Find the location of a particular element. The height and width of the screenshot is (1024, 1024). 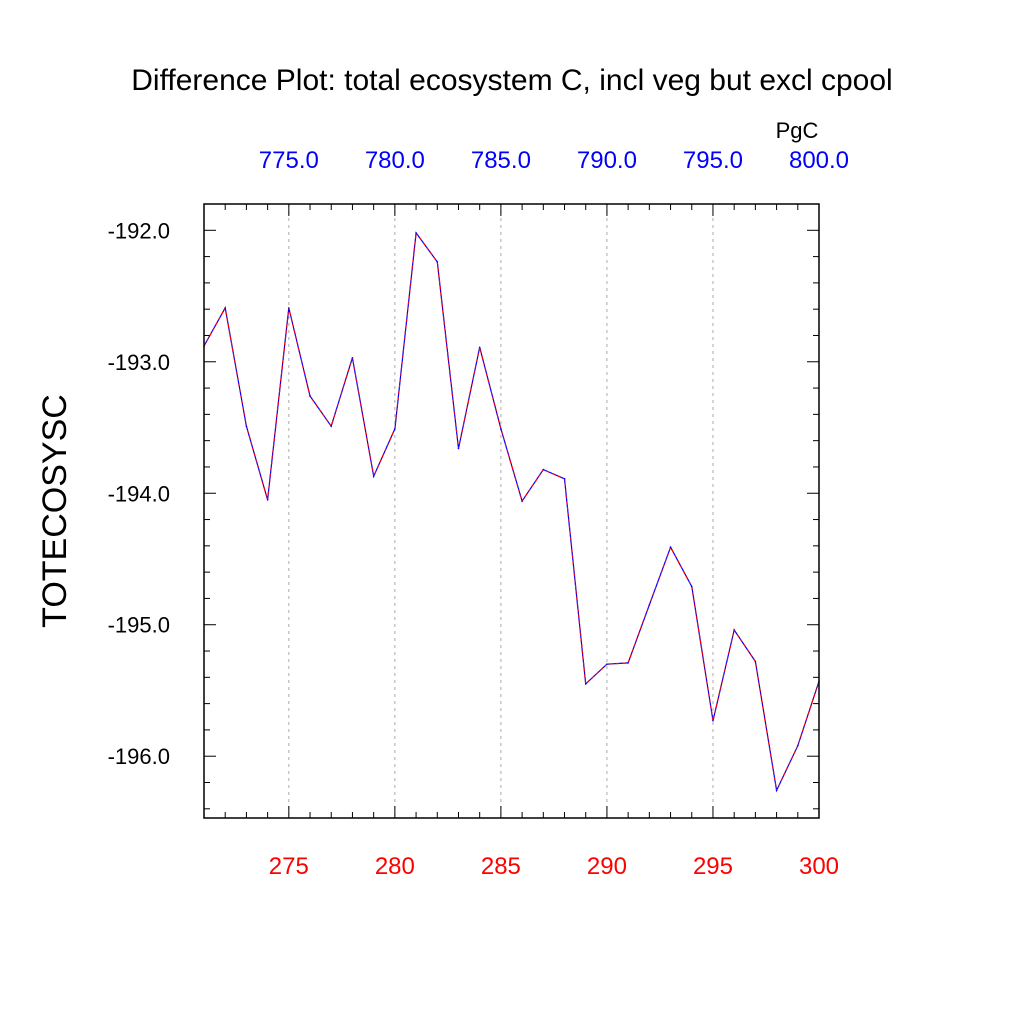

bottom-tick-label-2: 285 is located at coordinates (501, 866).